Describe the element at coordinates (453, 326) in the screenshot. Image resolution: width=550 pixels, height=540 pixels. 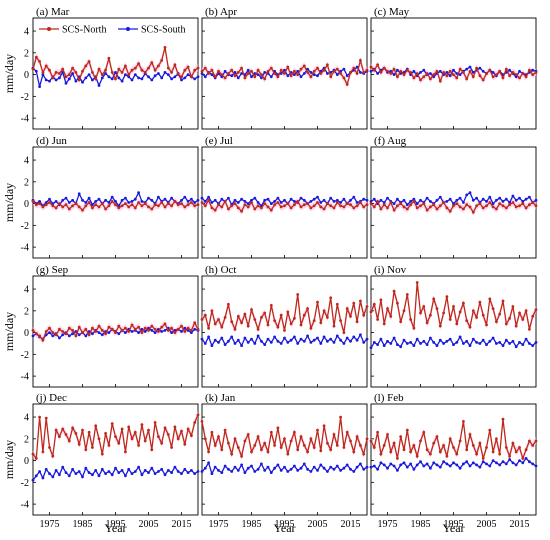
I see `panel-8: (i) Nov` at that location.